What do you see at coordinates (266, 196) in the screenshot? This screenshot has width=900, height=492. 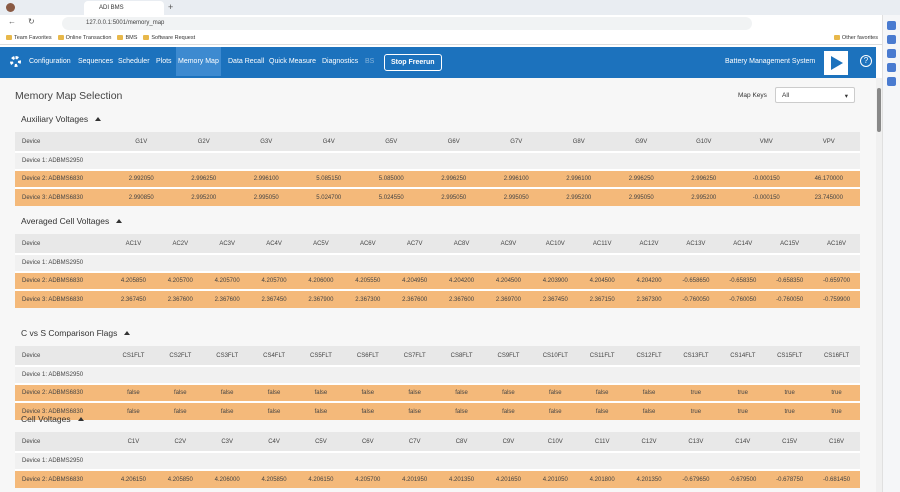 I see `table-cell: 2.995050` at bounding box center [266, 196].